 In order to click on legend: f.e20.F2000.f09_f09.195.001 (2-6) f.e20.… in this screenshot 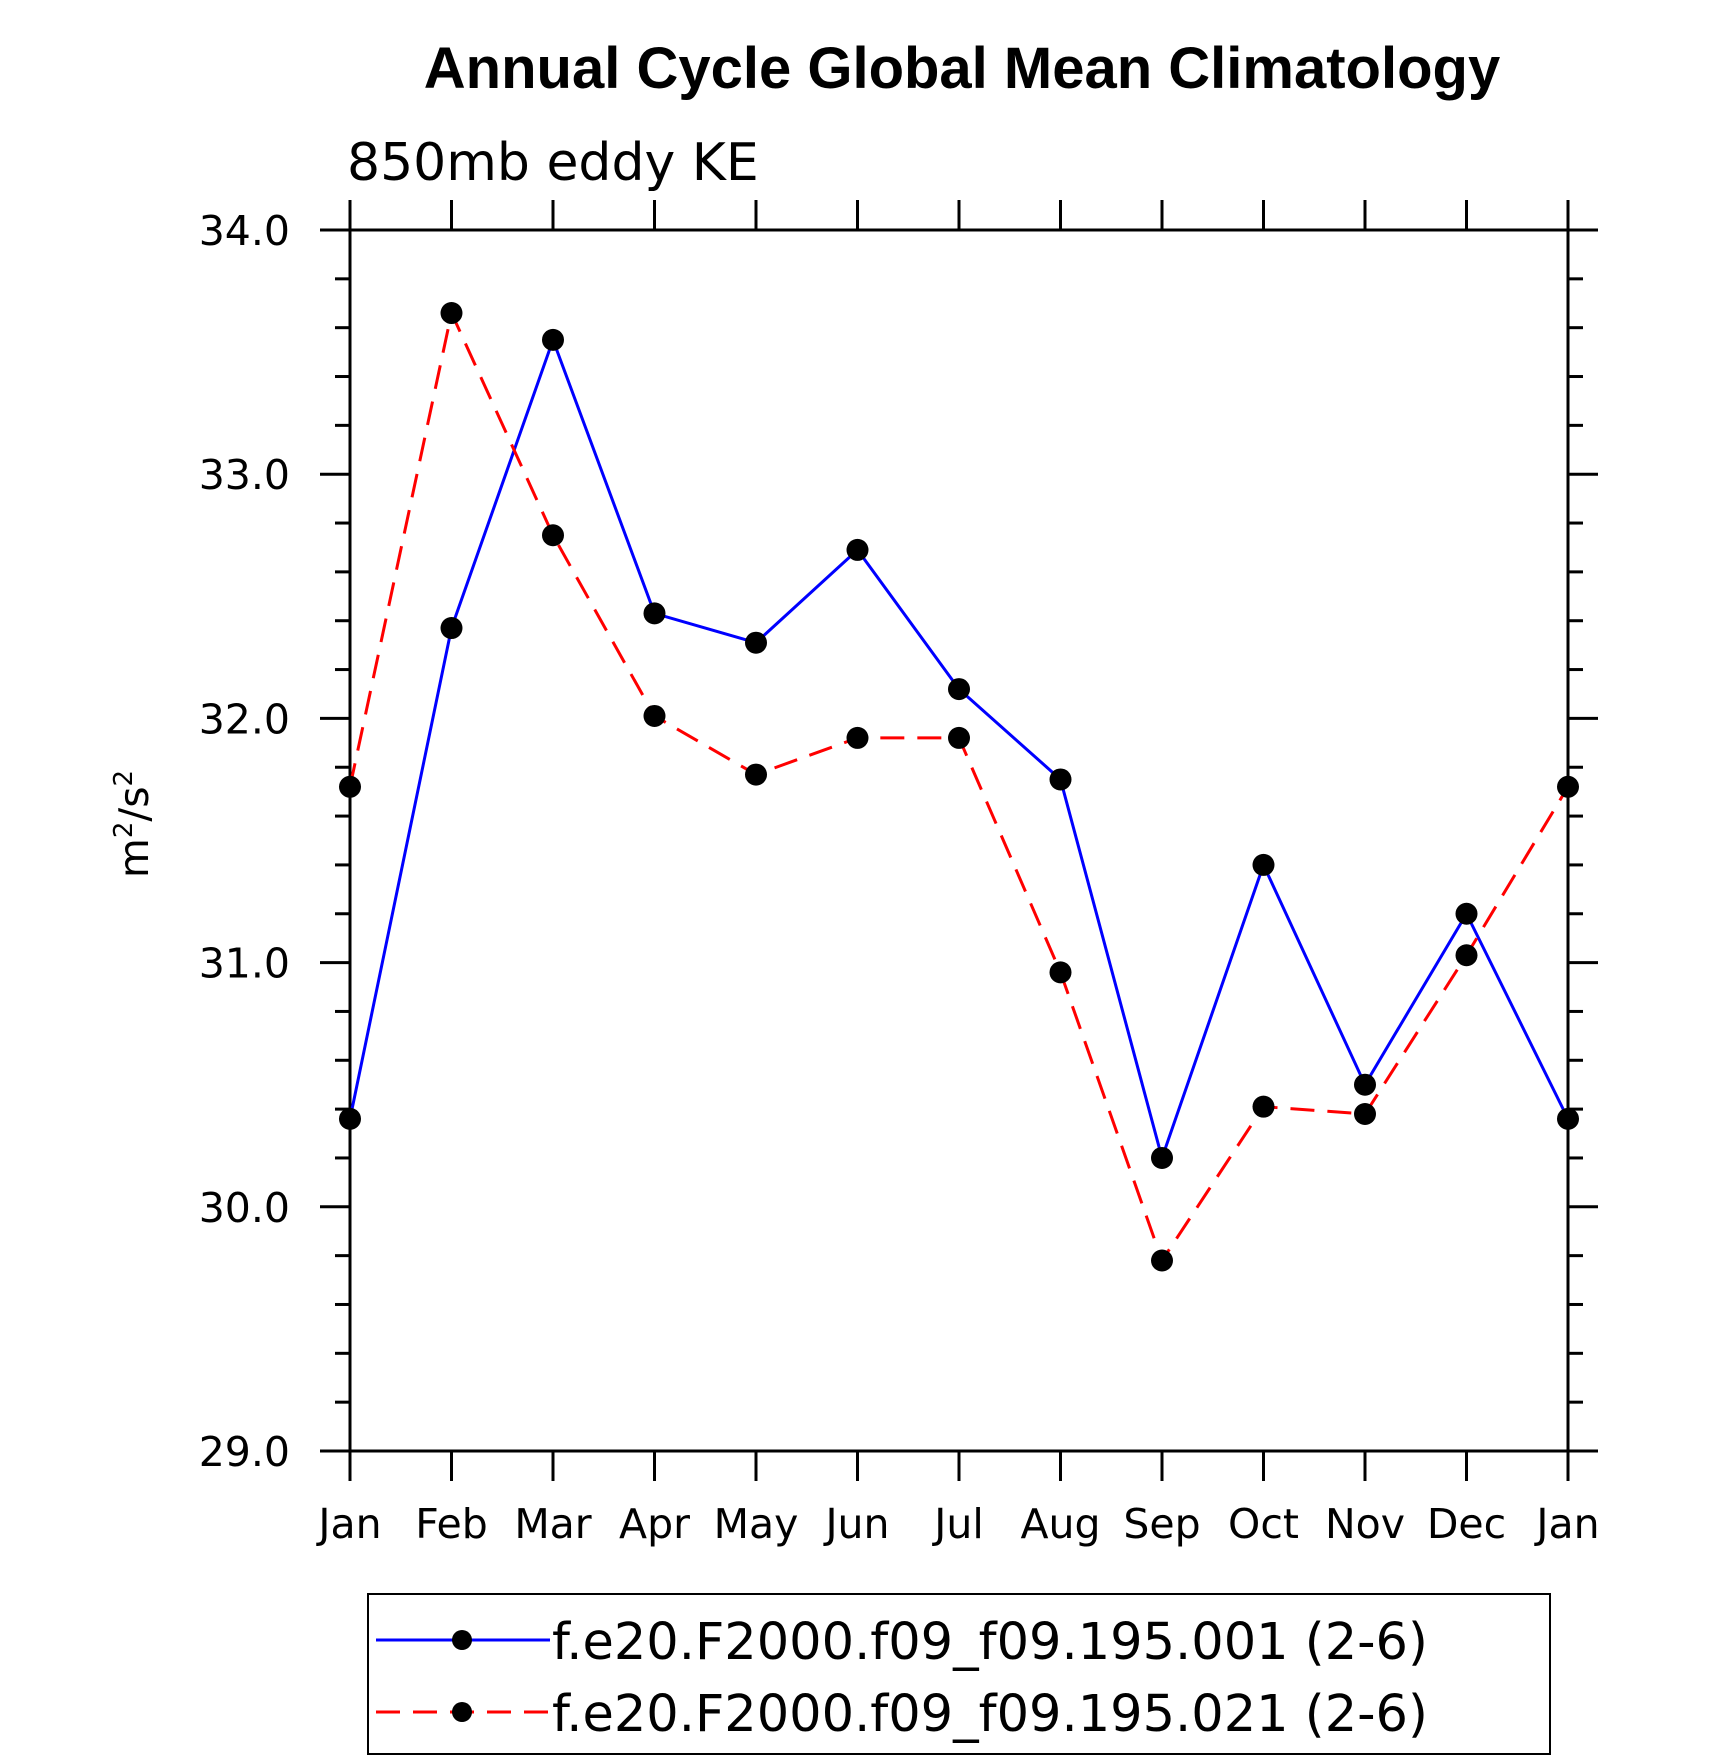, I will do `click(959, 1674)`.